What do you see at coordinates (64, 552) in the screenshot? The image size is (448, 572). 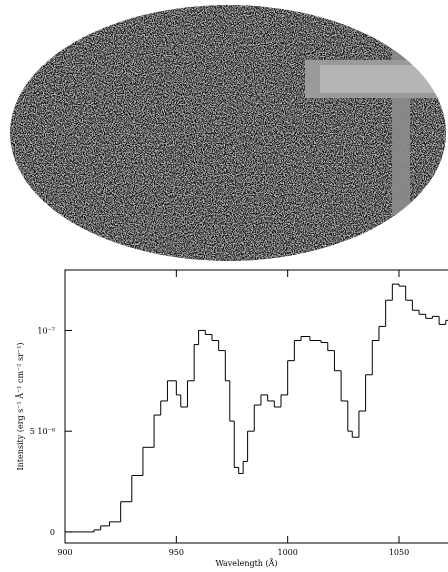 I see `x-tick-label: 900` at bounding box center [64, 552].